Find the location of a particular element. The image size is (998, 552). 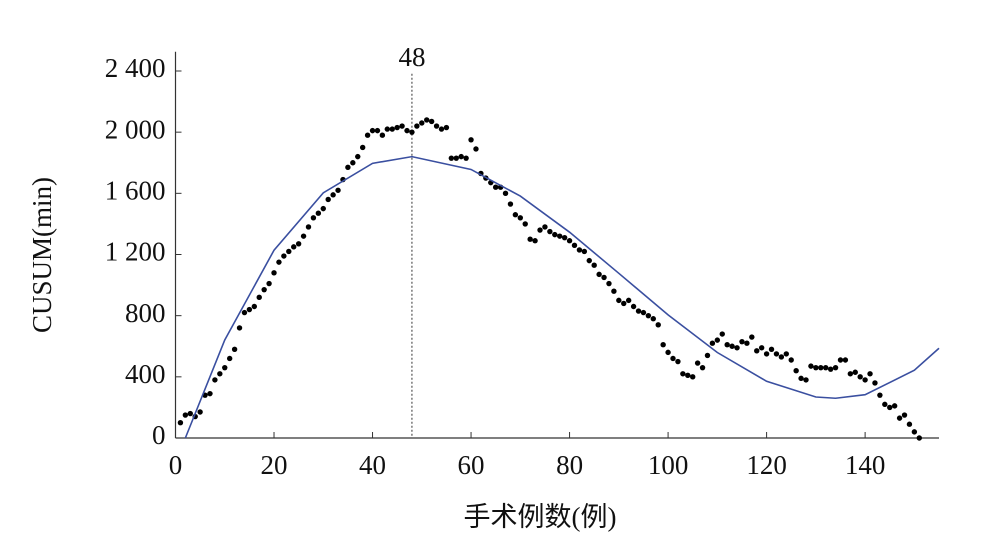

y-tick-label: 2 400 is located at coordinates (135, 68).